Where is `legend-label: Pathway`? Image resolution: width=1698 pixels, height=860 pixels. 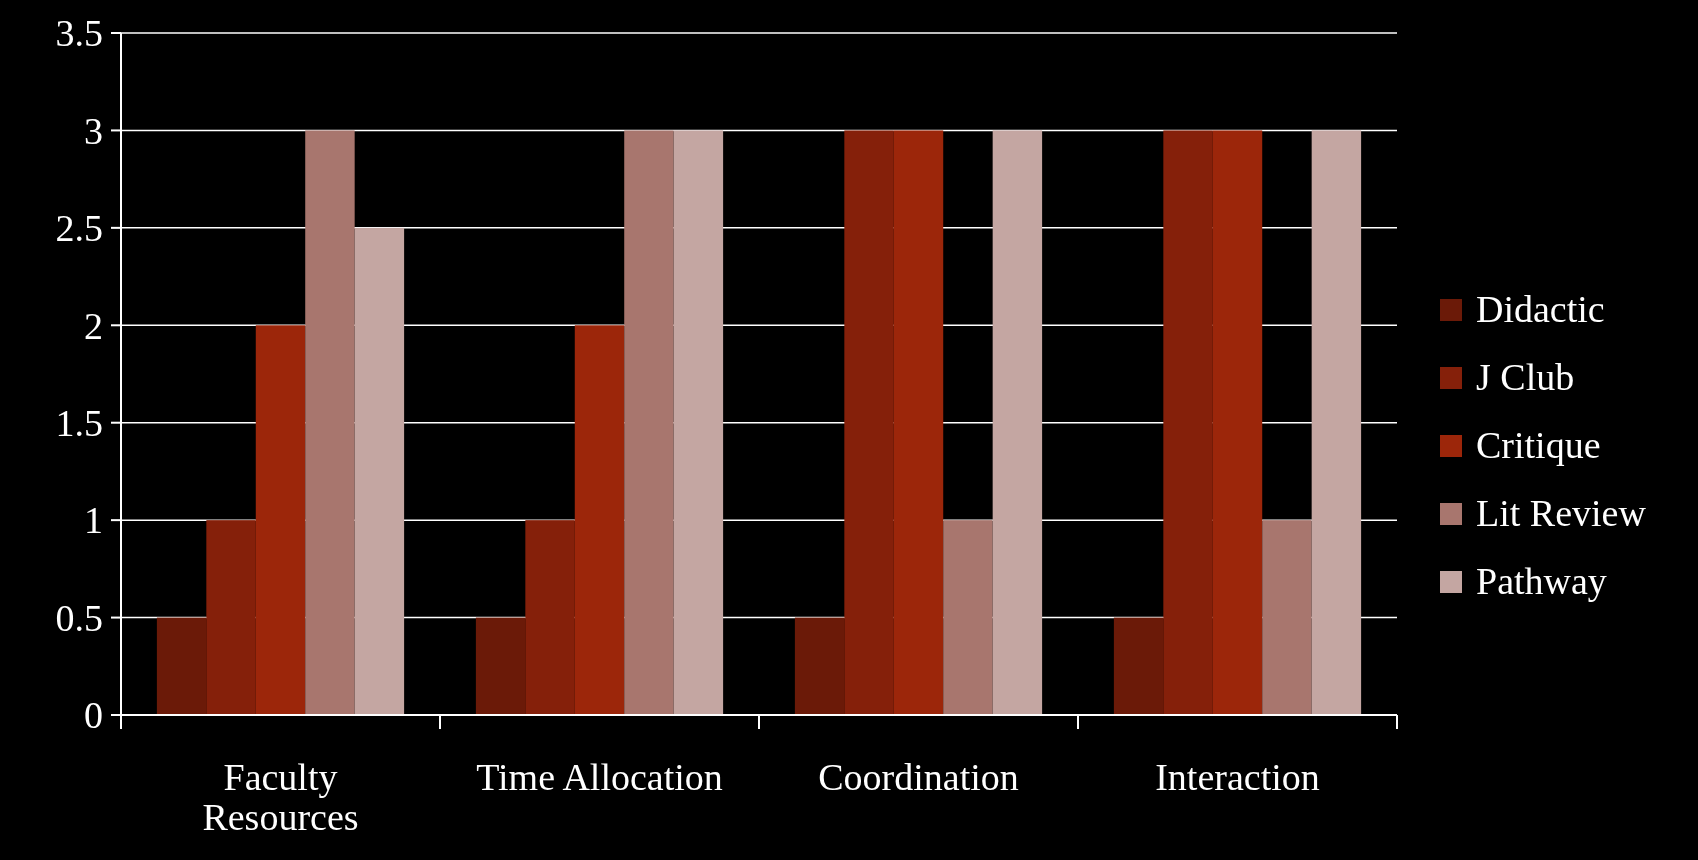
legend-label: Pathway is located at coordinates (1541, 581).